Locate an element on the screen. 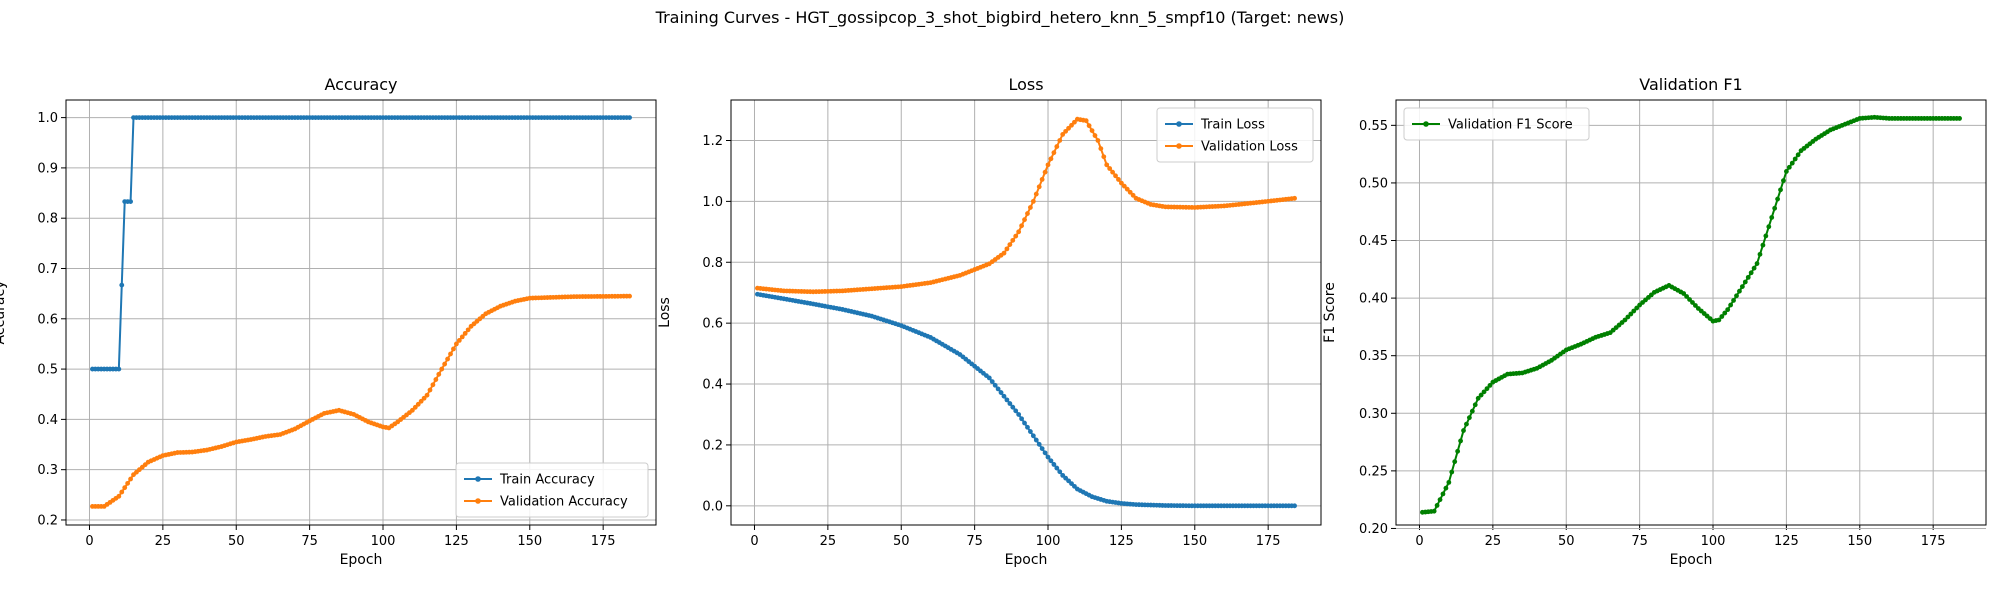 The height and width of the screenshot is (600, 2000). chart-0-legend-marker is located at coordinates (478, 479).